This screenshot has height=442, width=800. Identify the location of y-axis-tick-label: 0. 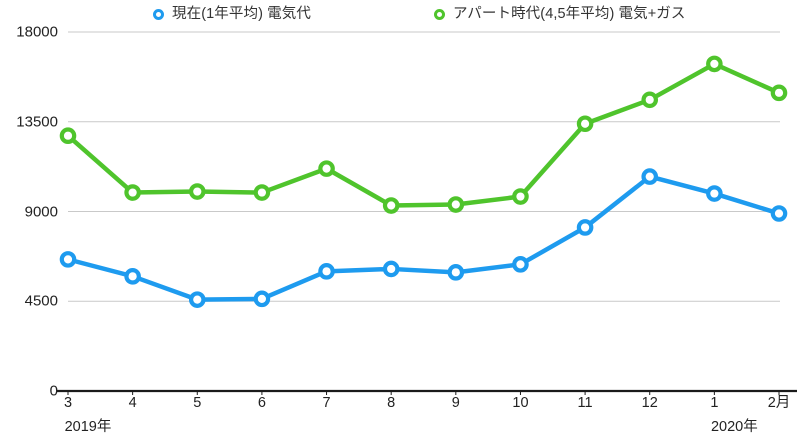
(53, 391).